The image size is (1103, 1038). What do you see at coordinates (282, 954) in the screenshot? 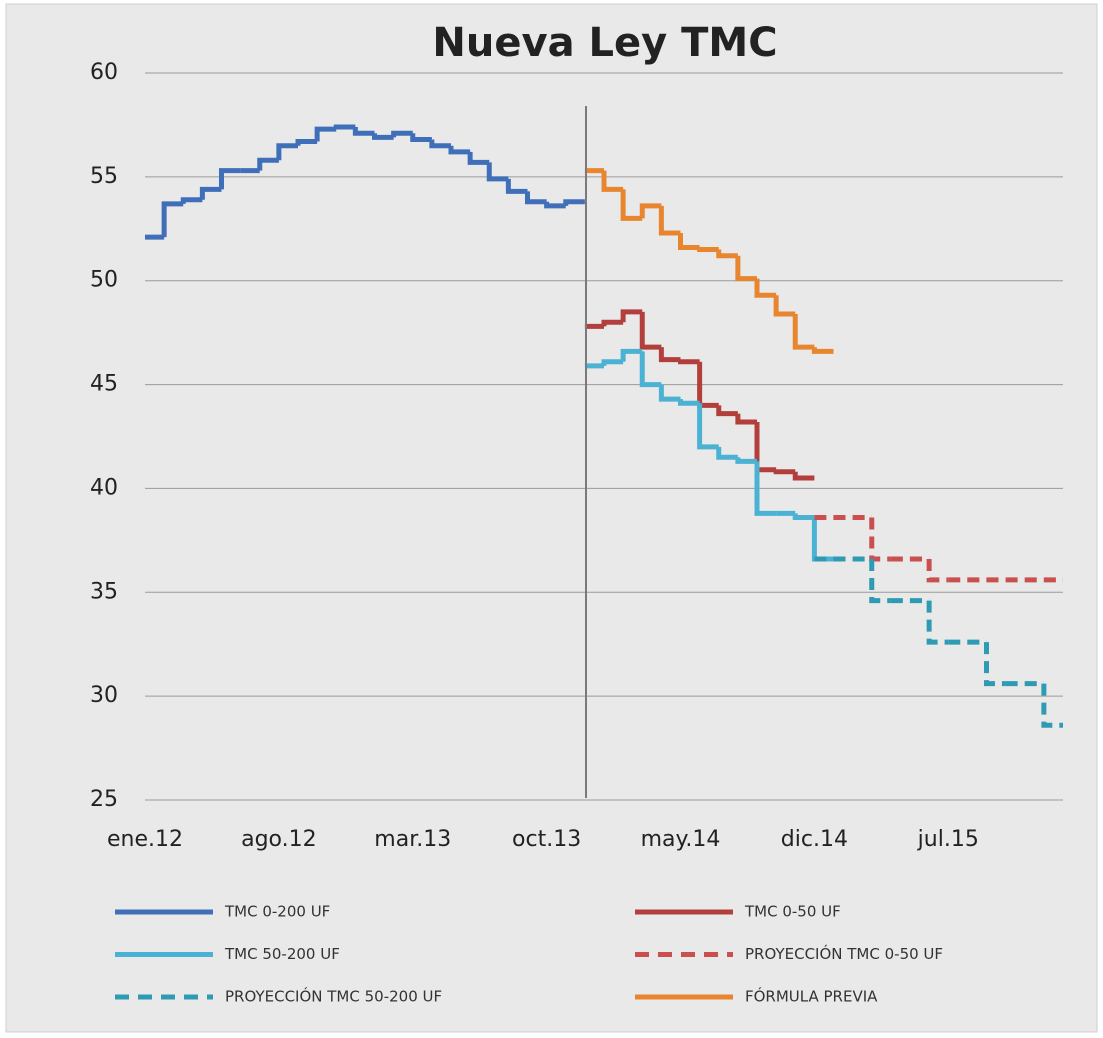
I see `legend-label: TMC 50-200 UF` at bounding box center [282, 954].